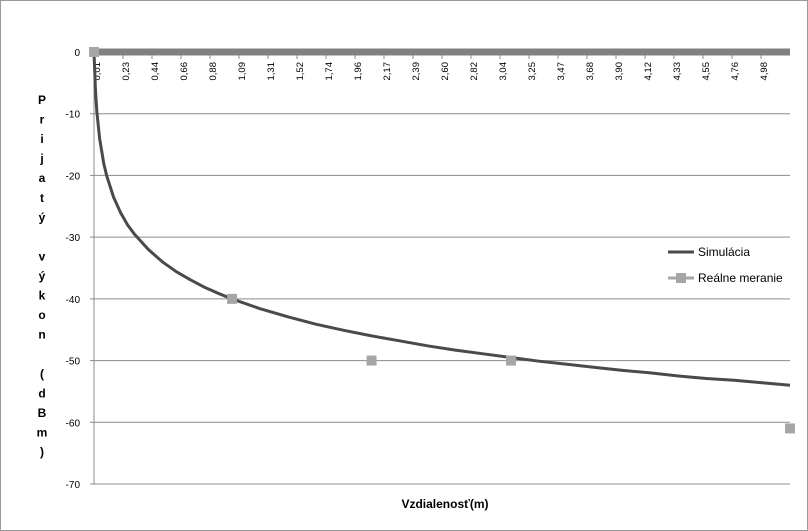  What do you see at coordinates (42, 198) in the screenshot?
I see `y-axis-title-letter: t` at bounding box center [42, 198].